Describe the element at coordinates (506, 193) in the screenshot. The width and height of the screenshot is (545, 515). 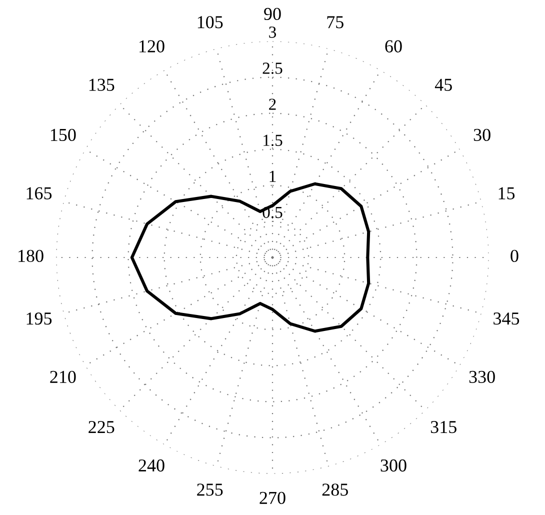
I see `spoke-label: 15` at that location.